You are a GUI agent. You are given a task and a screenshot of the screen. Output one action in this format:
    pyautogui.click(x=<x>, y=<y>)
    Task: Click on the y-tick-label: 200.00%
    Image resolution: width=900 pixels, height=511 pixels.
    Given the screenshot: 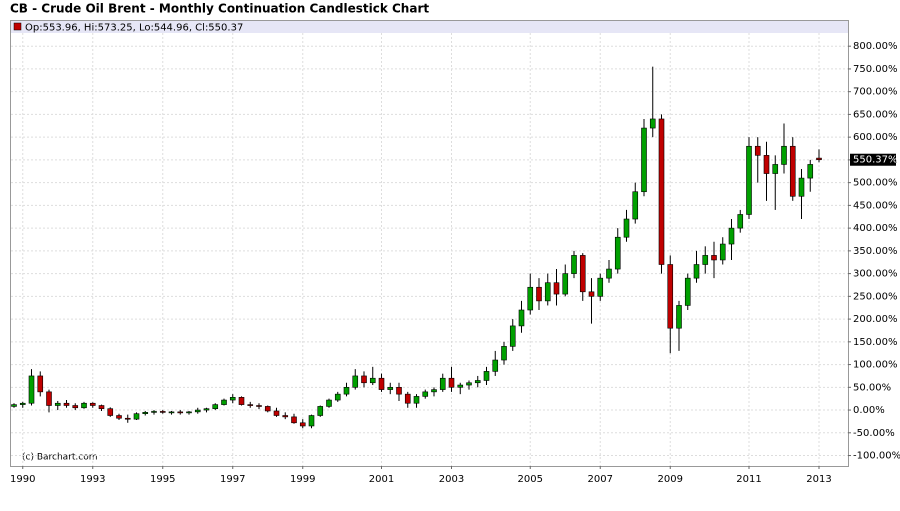 What is the action you would take?
    pyautogui.click(x=875, y=319)
    